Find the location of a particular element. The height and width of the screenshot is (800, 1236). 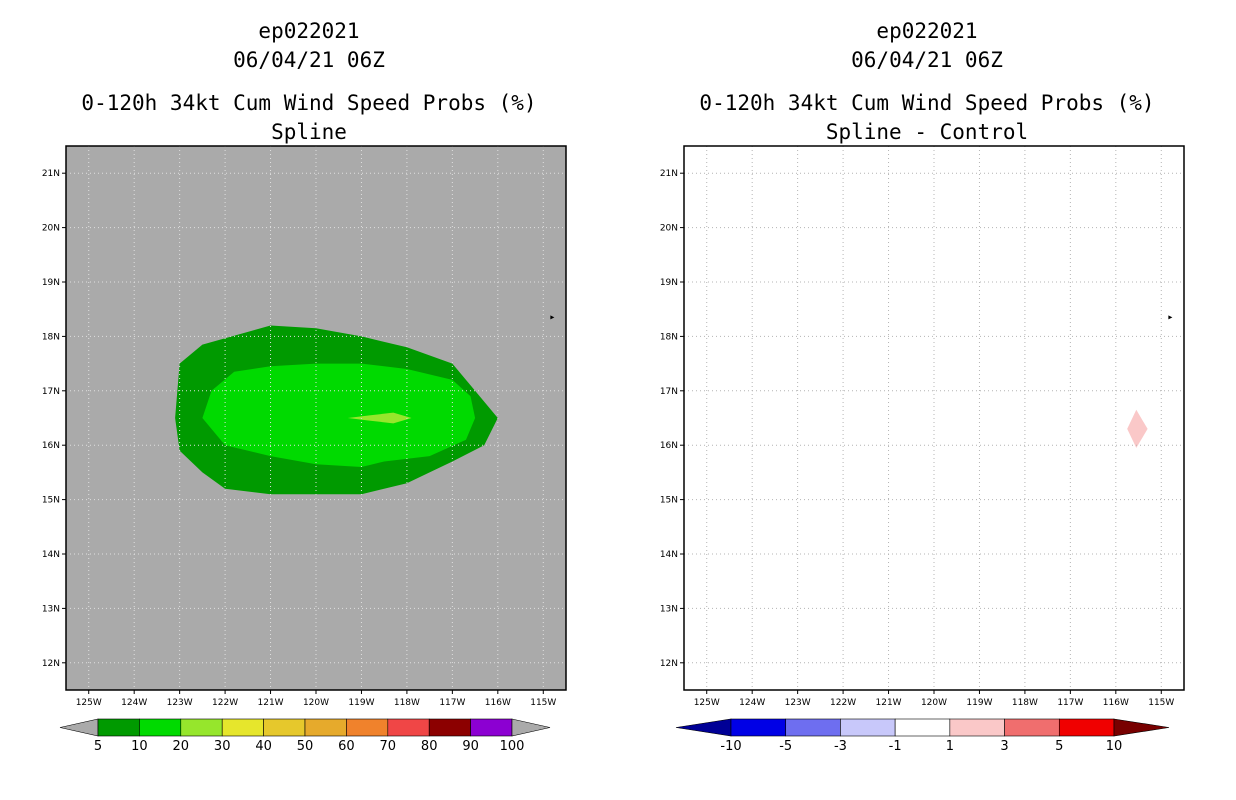

right-y-tick-label: 17N is located at coordinates (669, 392).